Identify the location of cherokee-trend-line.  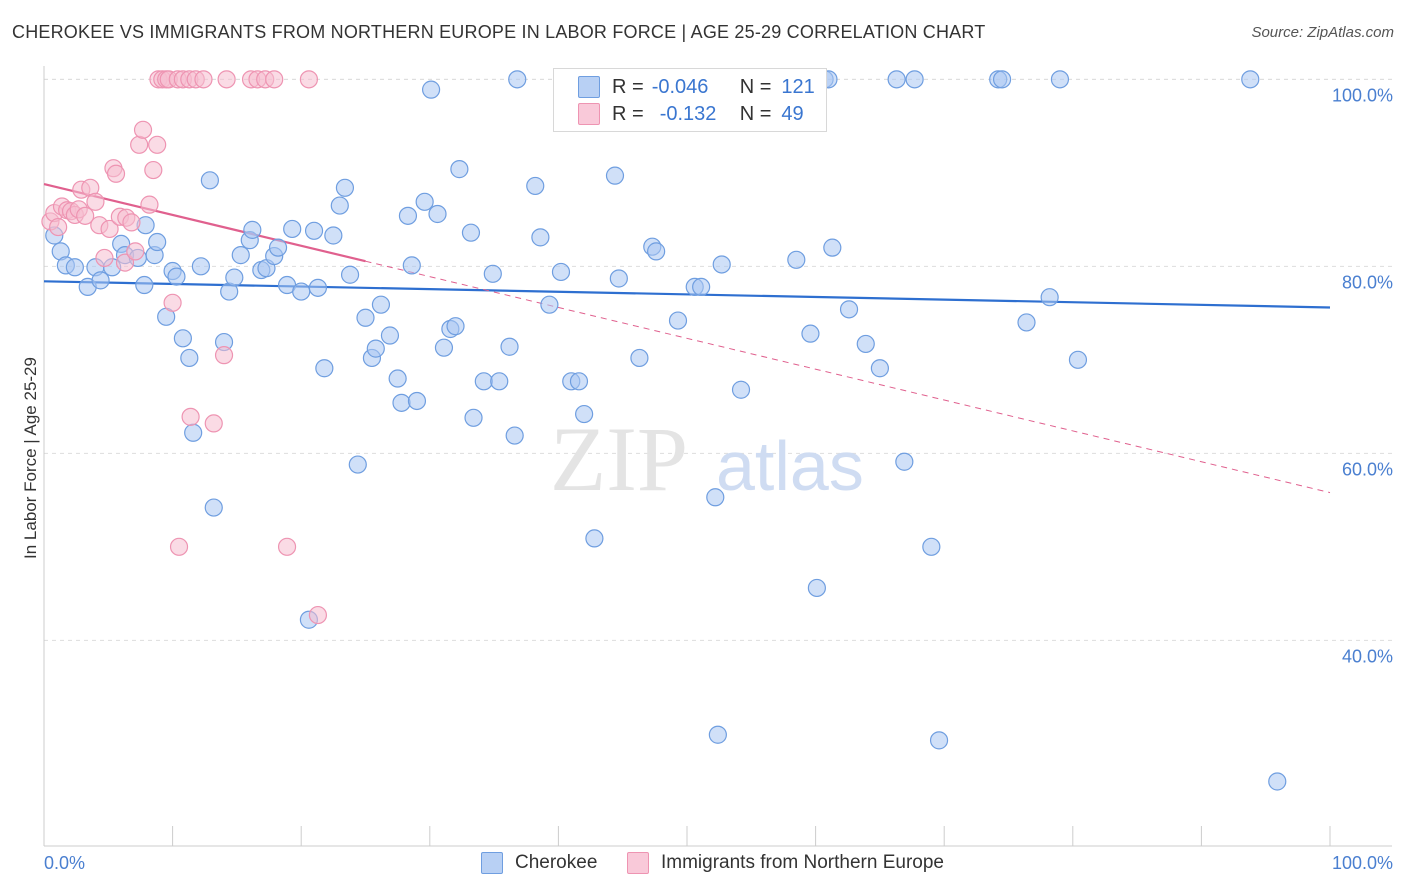
(687, 294).